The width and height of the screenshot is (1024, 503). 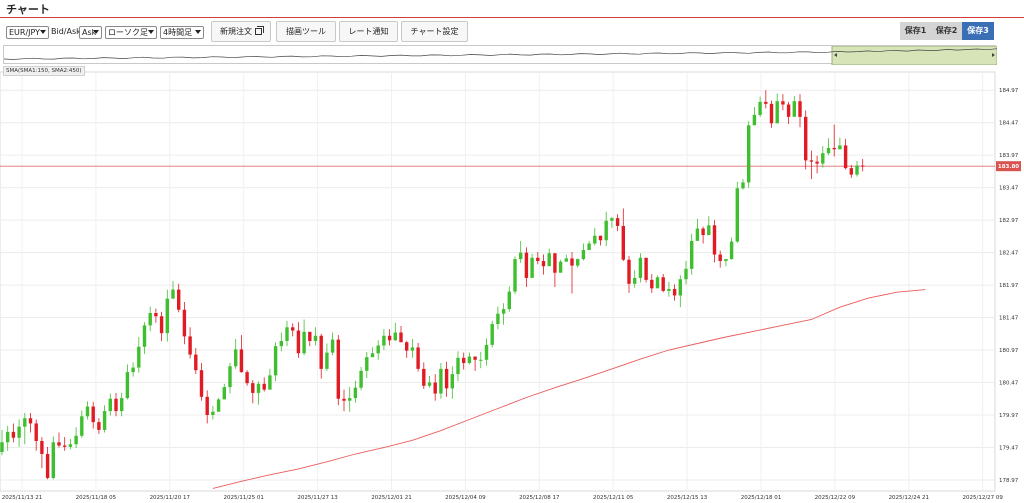 I want to click on currency-pair-value: EUR/JPY, so click(x=25, y=32).